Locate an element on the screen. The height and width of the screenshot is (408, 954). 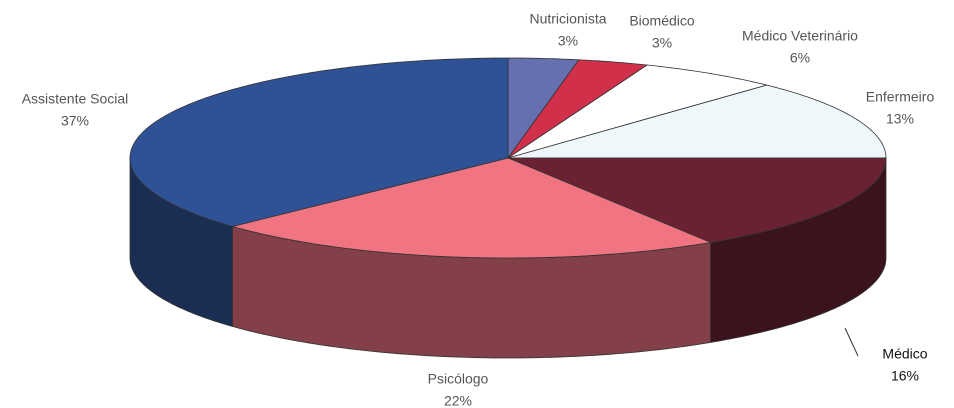
value-label: 22% is located at coordinates (458, 400).